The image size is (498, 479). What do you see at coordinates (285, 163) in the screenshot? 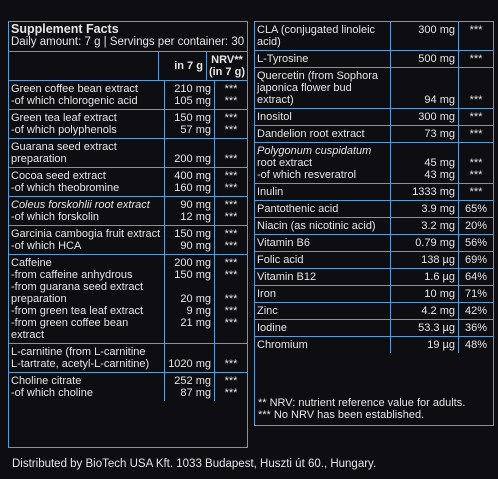
I see `ingredient-name: root extract` at bounding box center [285, 163].